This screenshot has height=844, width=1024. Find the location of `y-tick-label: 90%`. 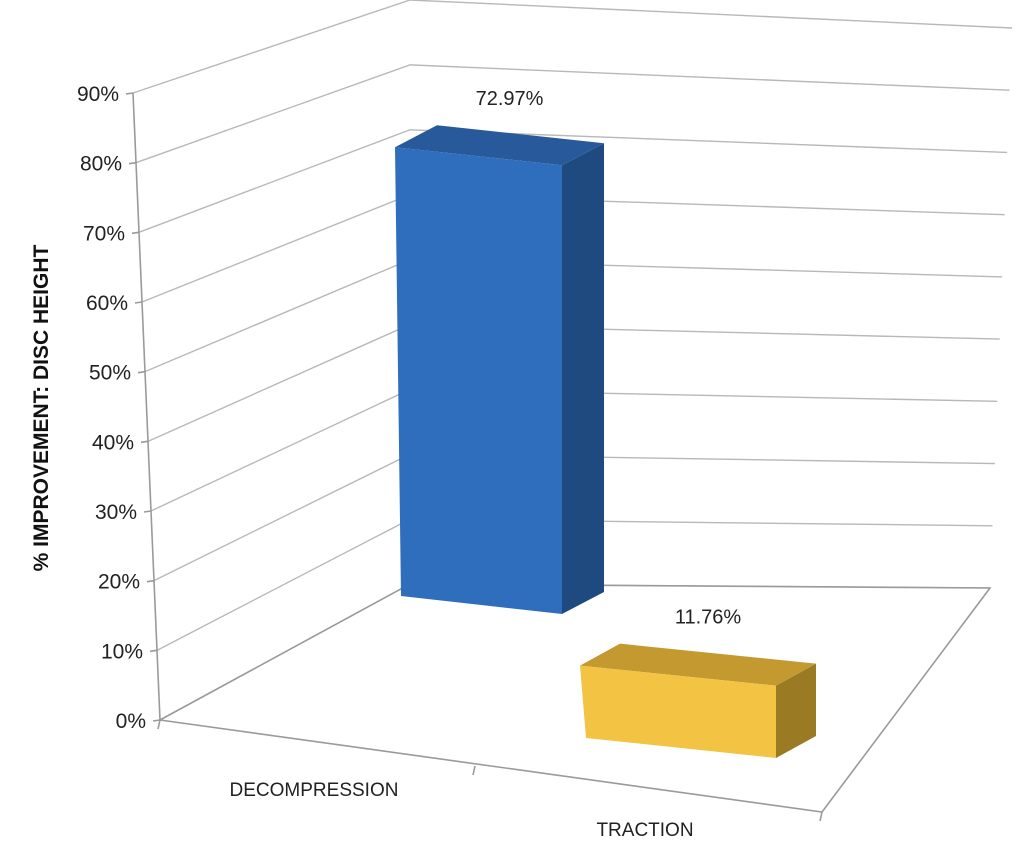

y-tick-label: 90% is located at coordinates (98, 94).